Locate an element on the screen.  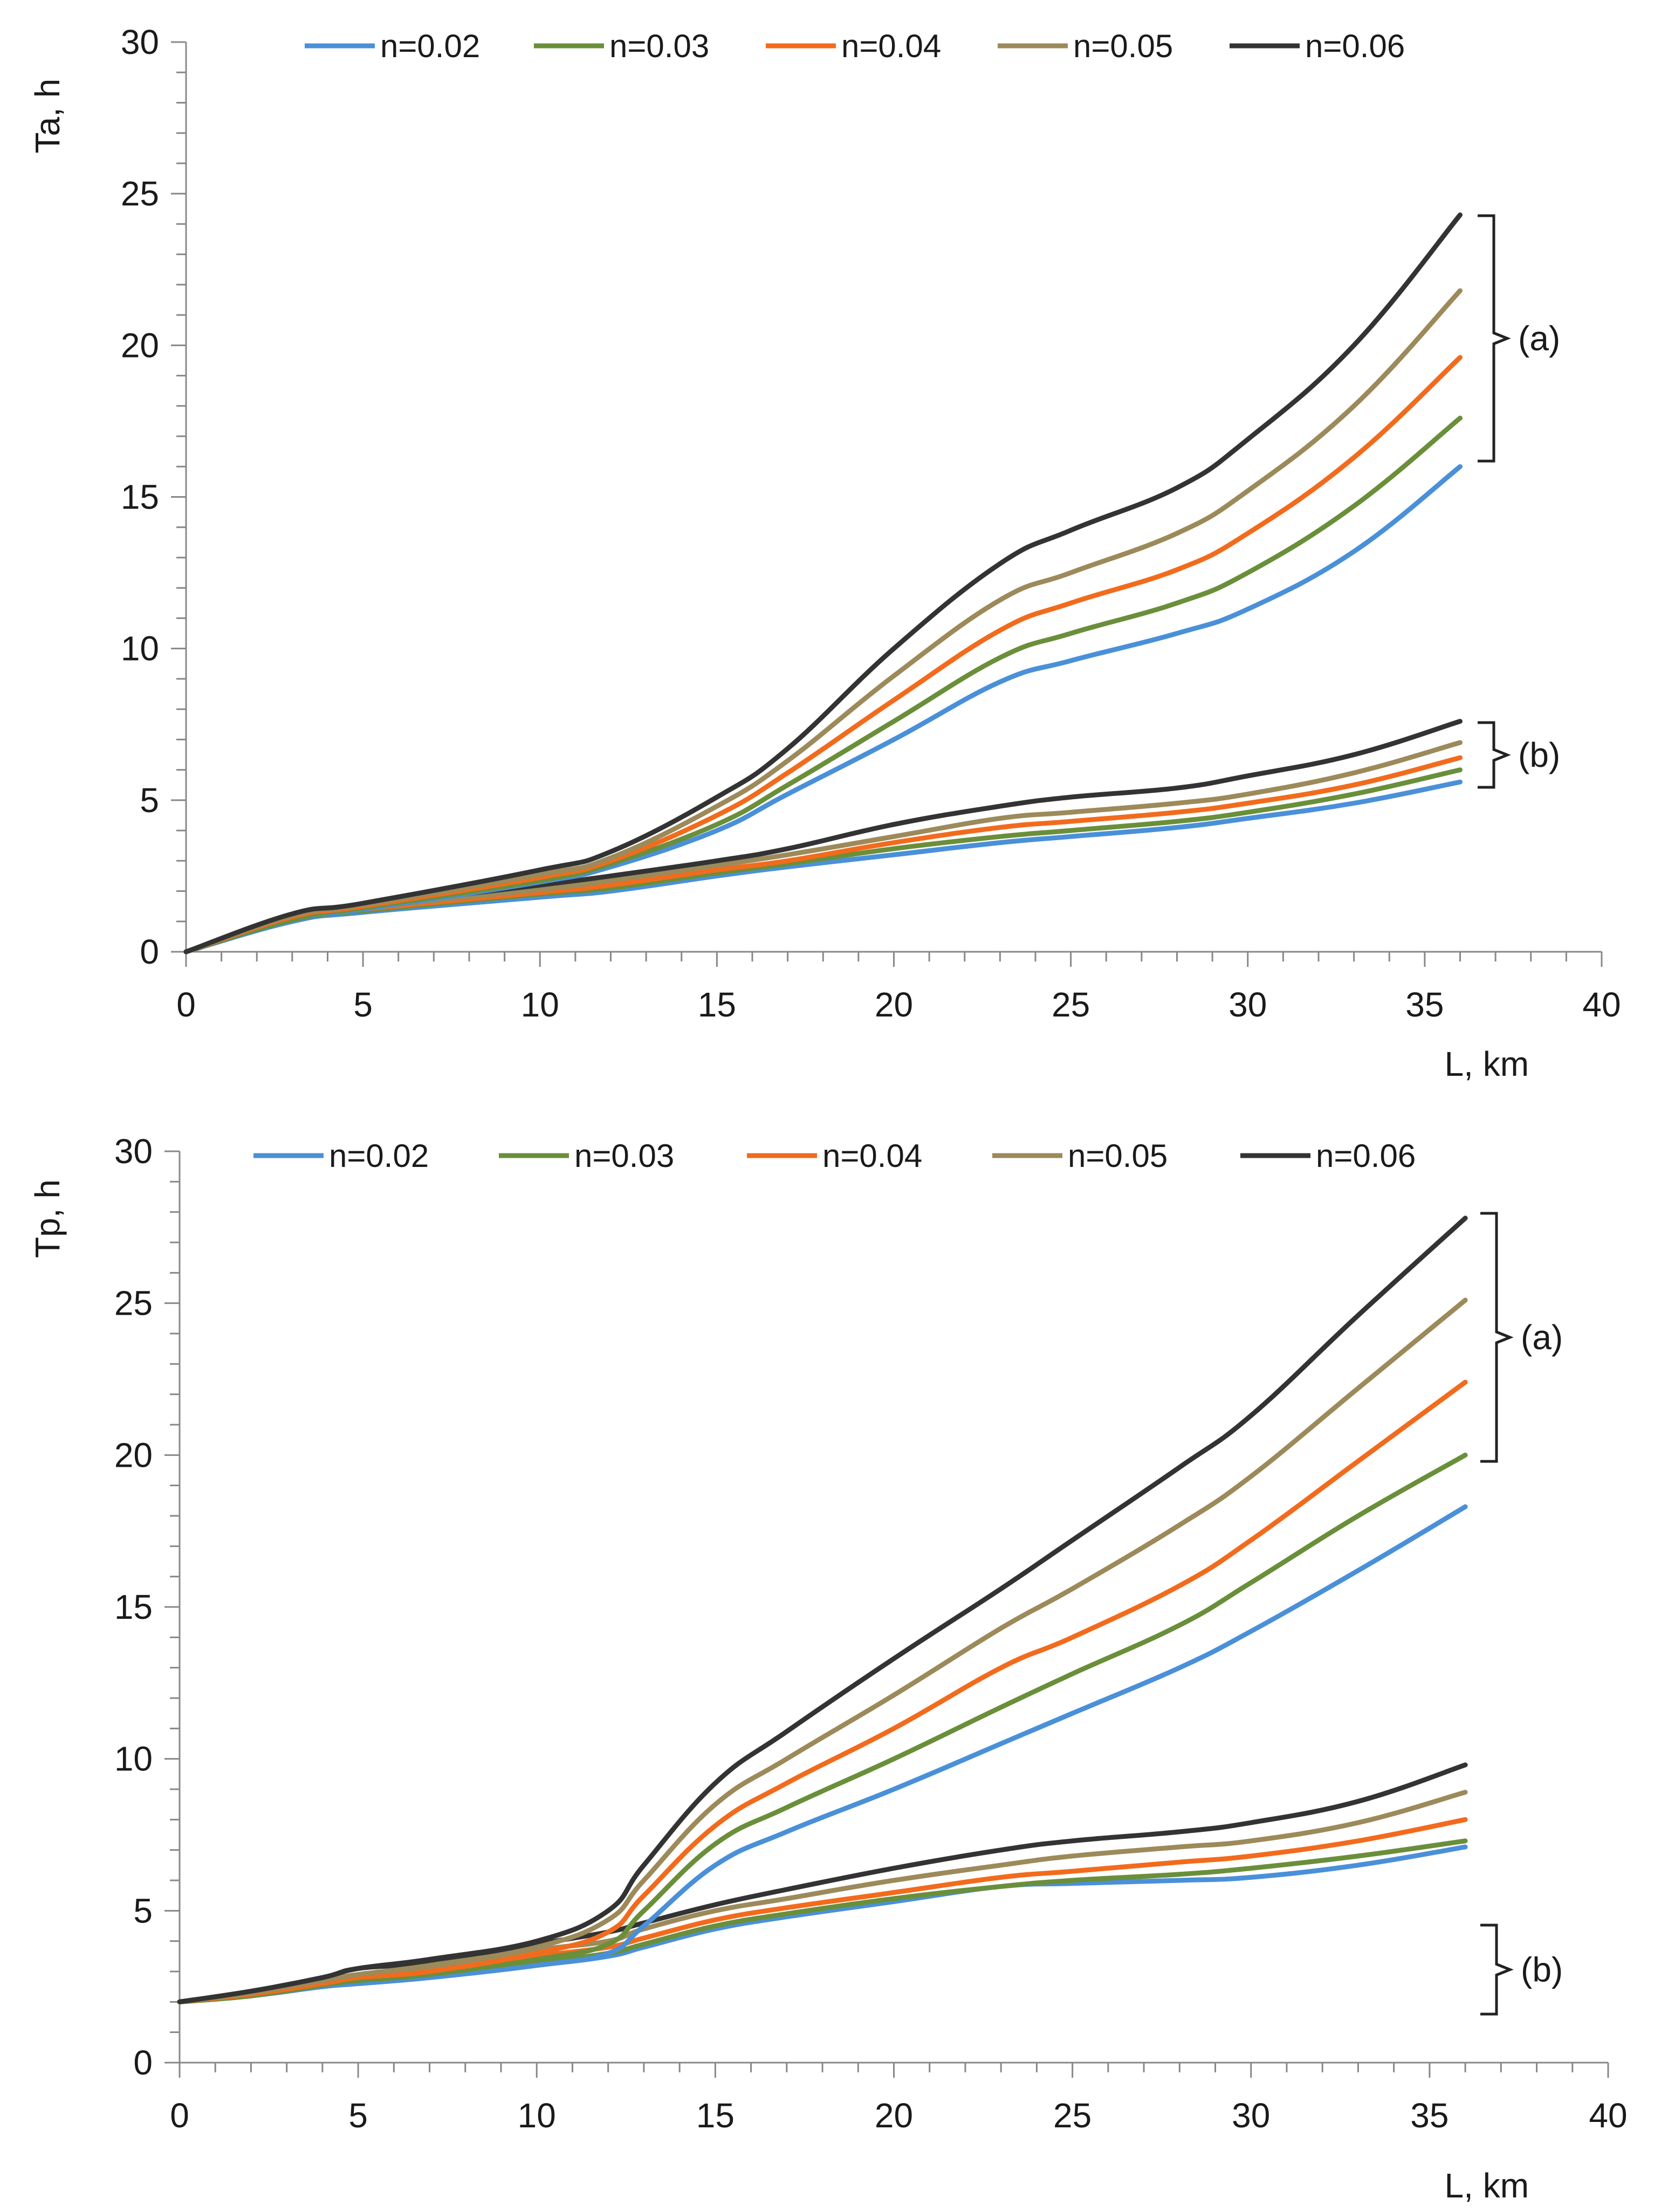
legend-tp: n=0.02 n=0.03 n=0.04 n=0.05 n=0.06 is located at coordinates (872, 1156).